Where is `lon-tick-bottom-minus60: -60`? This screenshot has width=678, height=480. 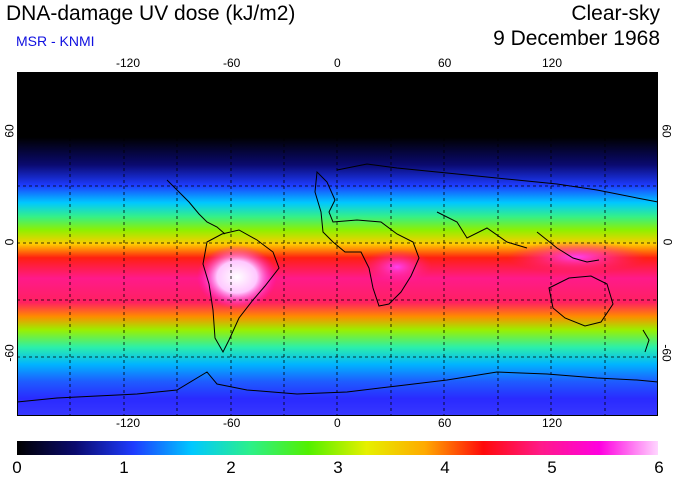
lon-tick-bottom-minus60: -60 is located at coordinates (232, 423).